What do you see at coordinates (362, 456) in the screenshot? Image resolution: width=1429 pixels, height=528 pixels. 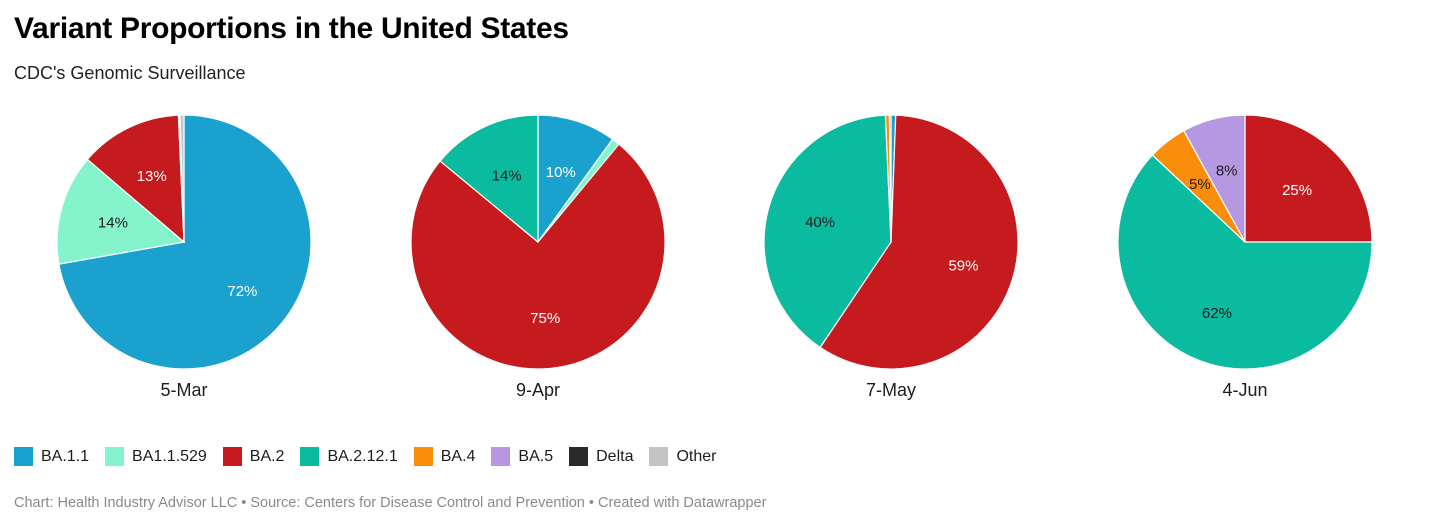 I see `legend-label: BA.2.12.1` at bounding box center [362, 456].